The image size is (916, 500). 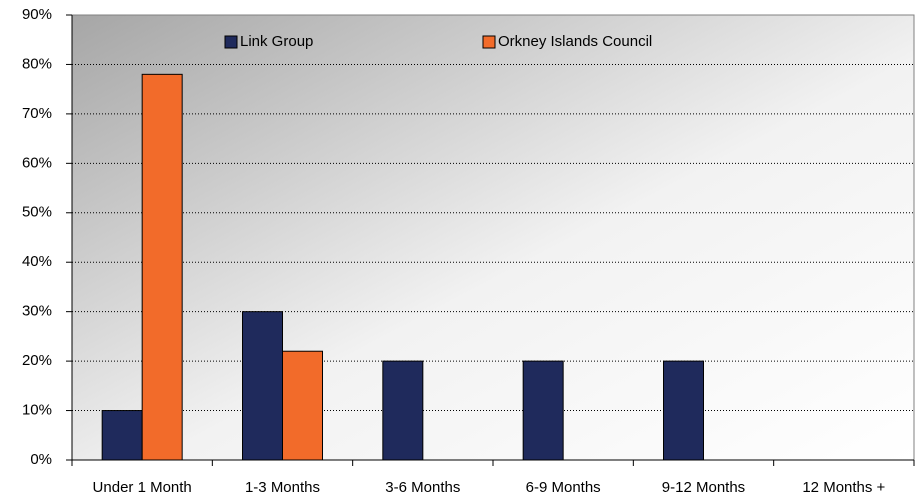 What do you see at coordinates (703, 487) in the screenshot?
I see `x-tick-label: 9-12 Months` at bounding box center [703, 487].